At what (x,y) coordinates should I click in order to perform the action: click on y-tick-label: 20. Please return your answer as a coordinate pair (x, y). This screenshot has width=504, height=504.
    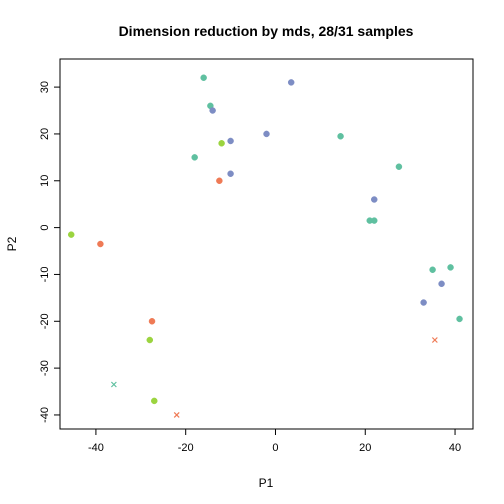
    Looking at the image, I should click on (45, 134).